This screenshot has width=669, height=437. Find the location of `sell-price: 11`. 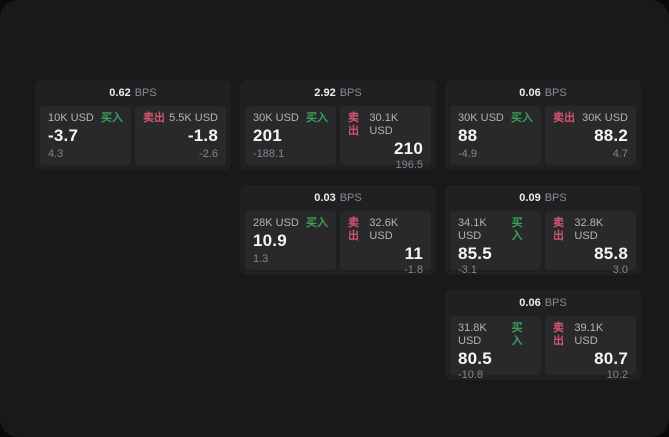

sell-price: 11 is located at coordinates (413, 253).